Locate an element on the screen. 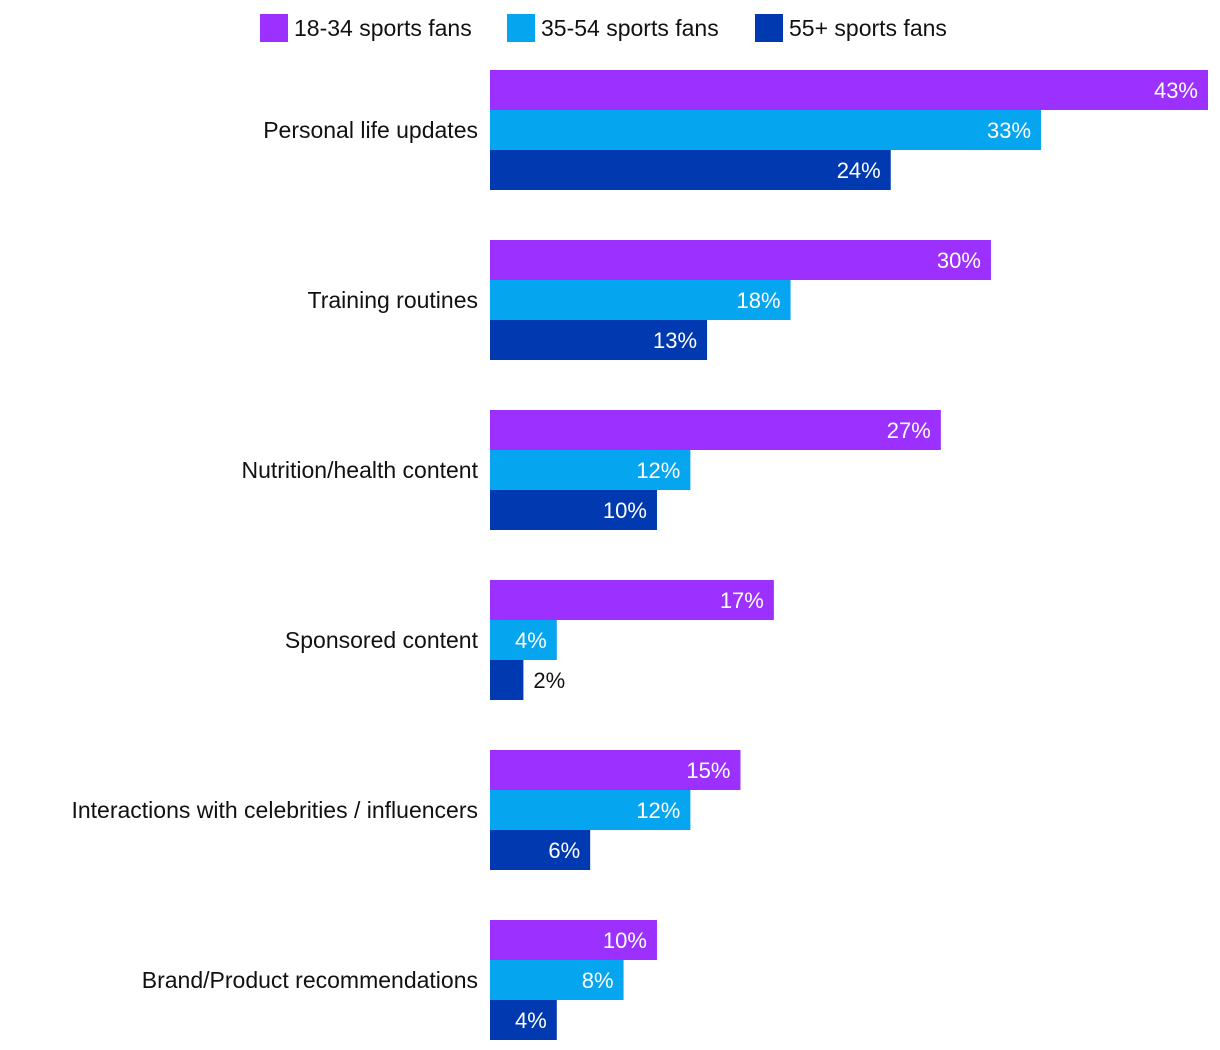 Image resolution: width=1220 pixels, height=1050 pixels. category-label-personal-life-updates: Personal life updates is located at coordinates (370, 130).